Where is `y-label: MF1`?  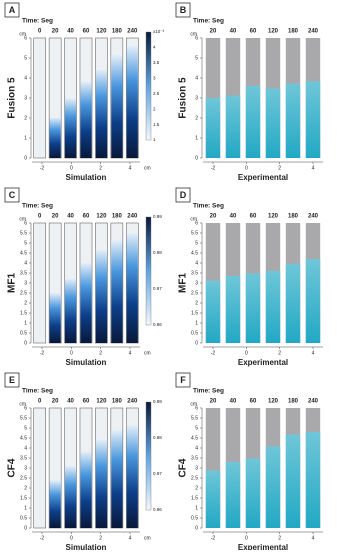 y-label: MF1 is located at coordinates (183, 283).